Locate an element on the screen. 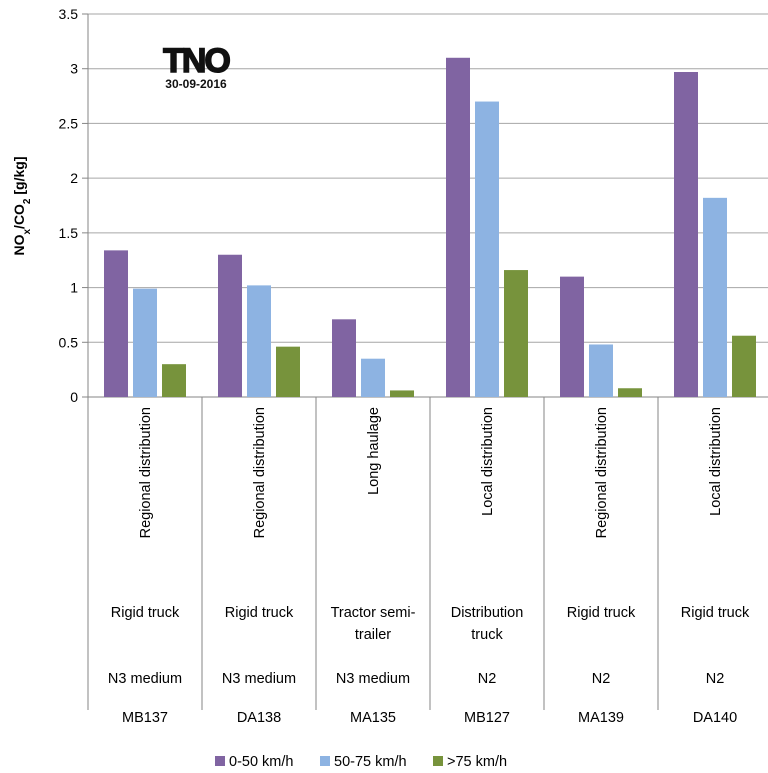 Image resolution: width=768 pixels, height=773 pixels. y-tick-label: 3.5 is located at coordinates (69, 14).